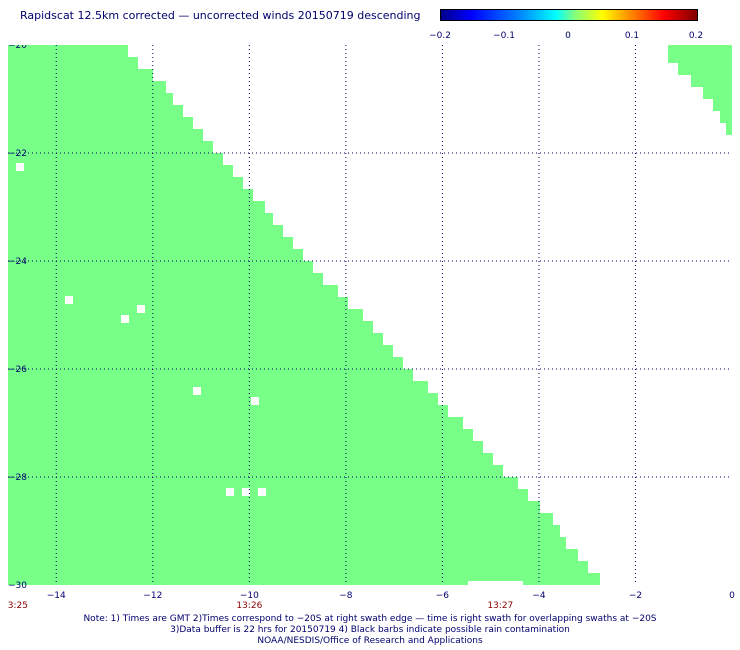 The width and height of the screenshot is (740, 650). What do you see at coordinates (346, 596) in the screenshot?
I see `lon-tick-label: −8` at bounding box center [346, 596].